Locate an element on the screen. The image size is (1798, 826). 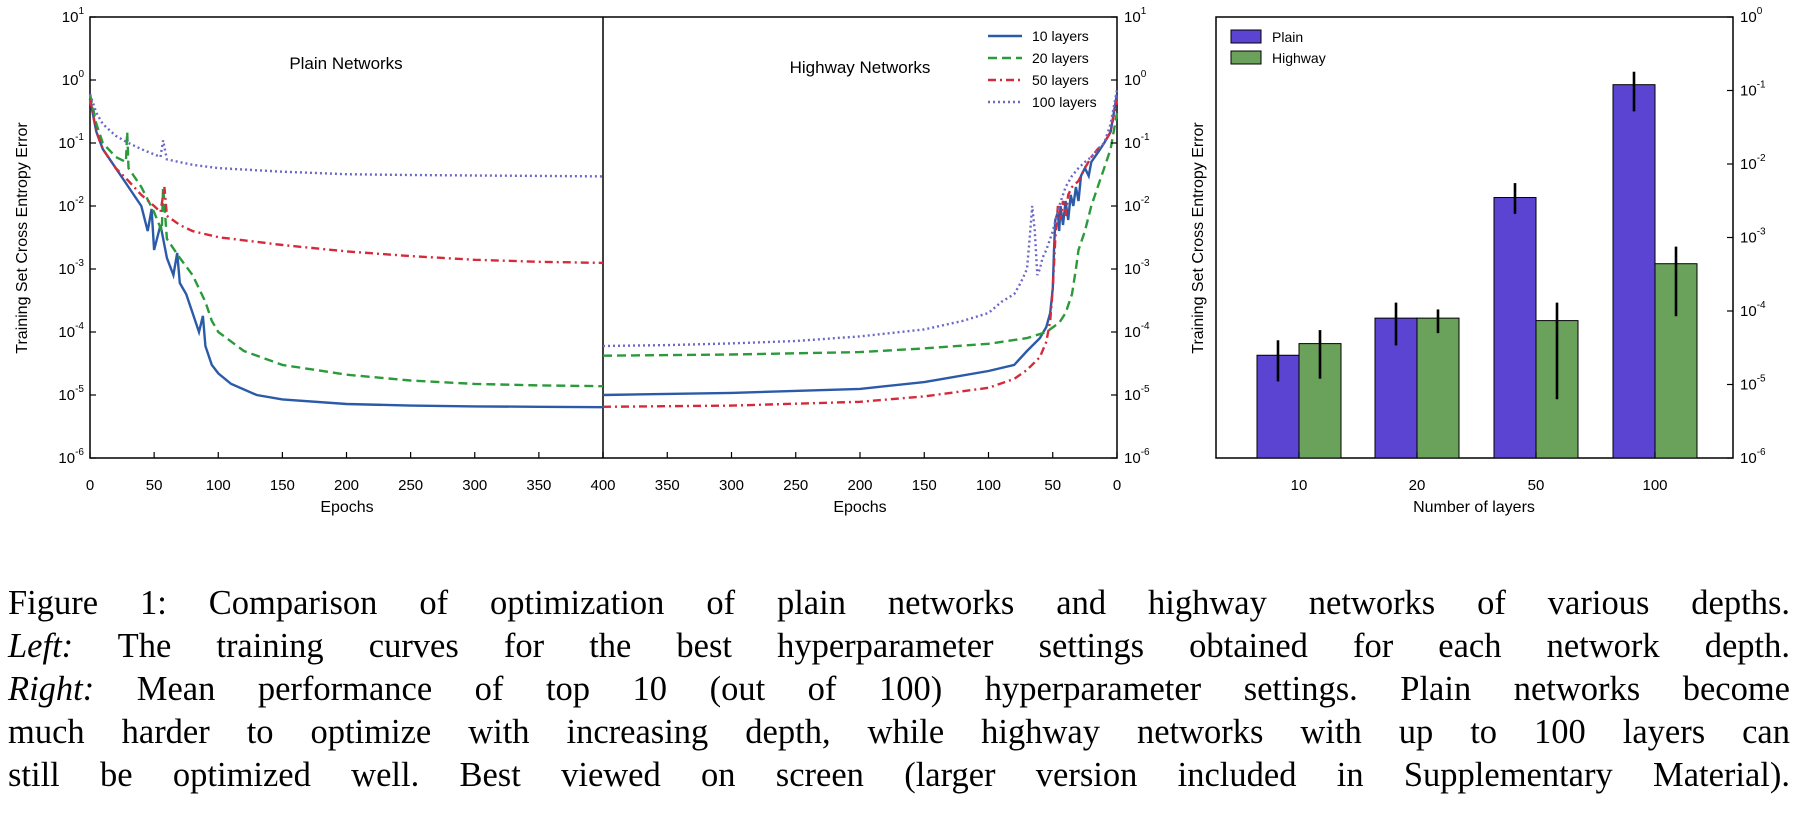
line-legend: 10 layers 20 layers 50 layers 100 layers is located at coordinates (1042, 69).